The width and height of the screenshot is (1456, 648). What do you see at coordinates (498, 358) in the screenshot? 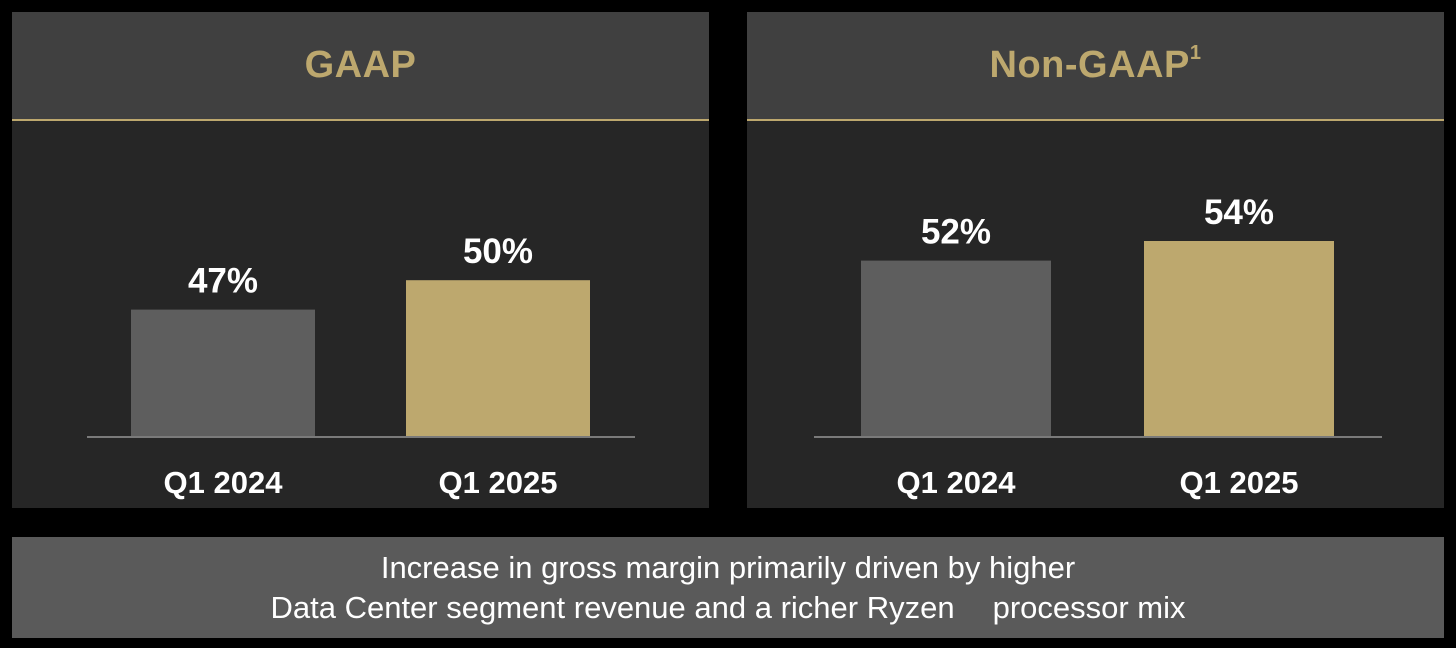
I see `gaap-bar-q1-2025` at bounding box center [498, 358].